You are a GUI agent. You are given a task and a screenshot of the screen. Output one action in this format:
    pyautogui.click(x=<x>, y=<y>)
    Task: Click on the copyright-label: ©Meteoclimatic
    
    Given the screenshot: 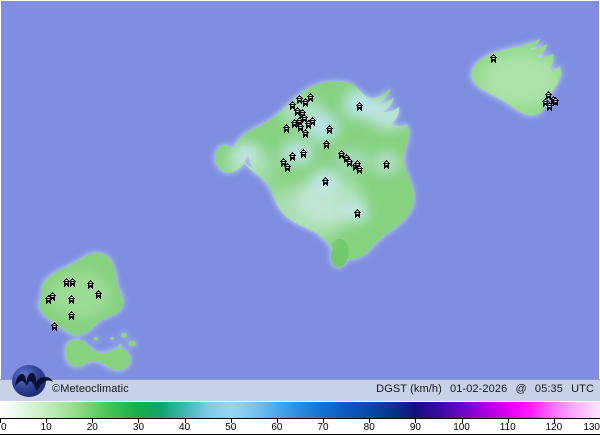 What is the action you would take?
    pyautogui.click(x=90, y=389)
    